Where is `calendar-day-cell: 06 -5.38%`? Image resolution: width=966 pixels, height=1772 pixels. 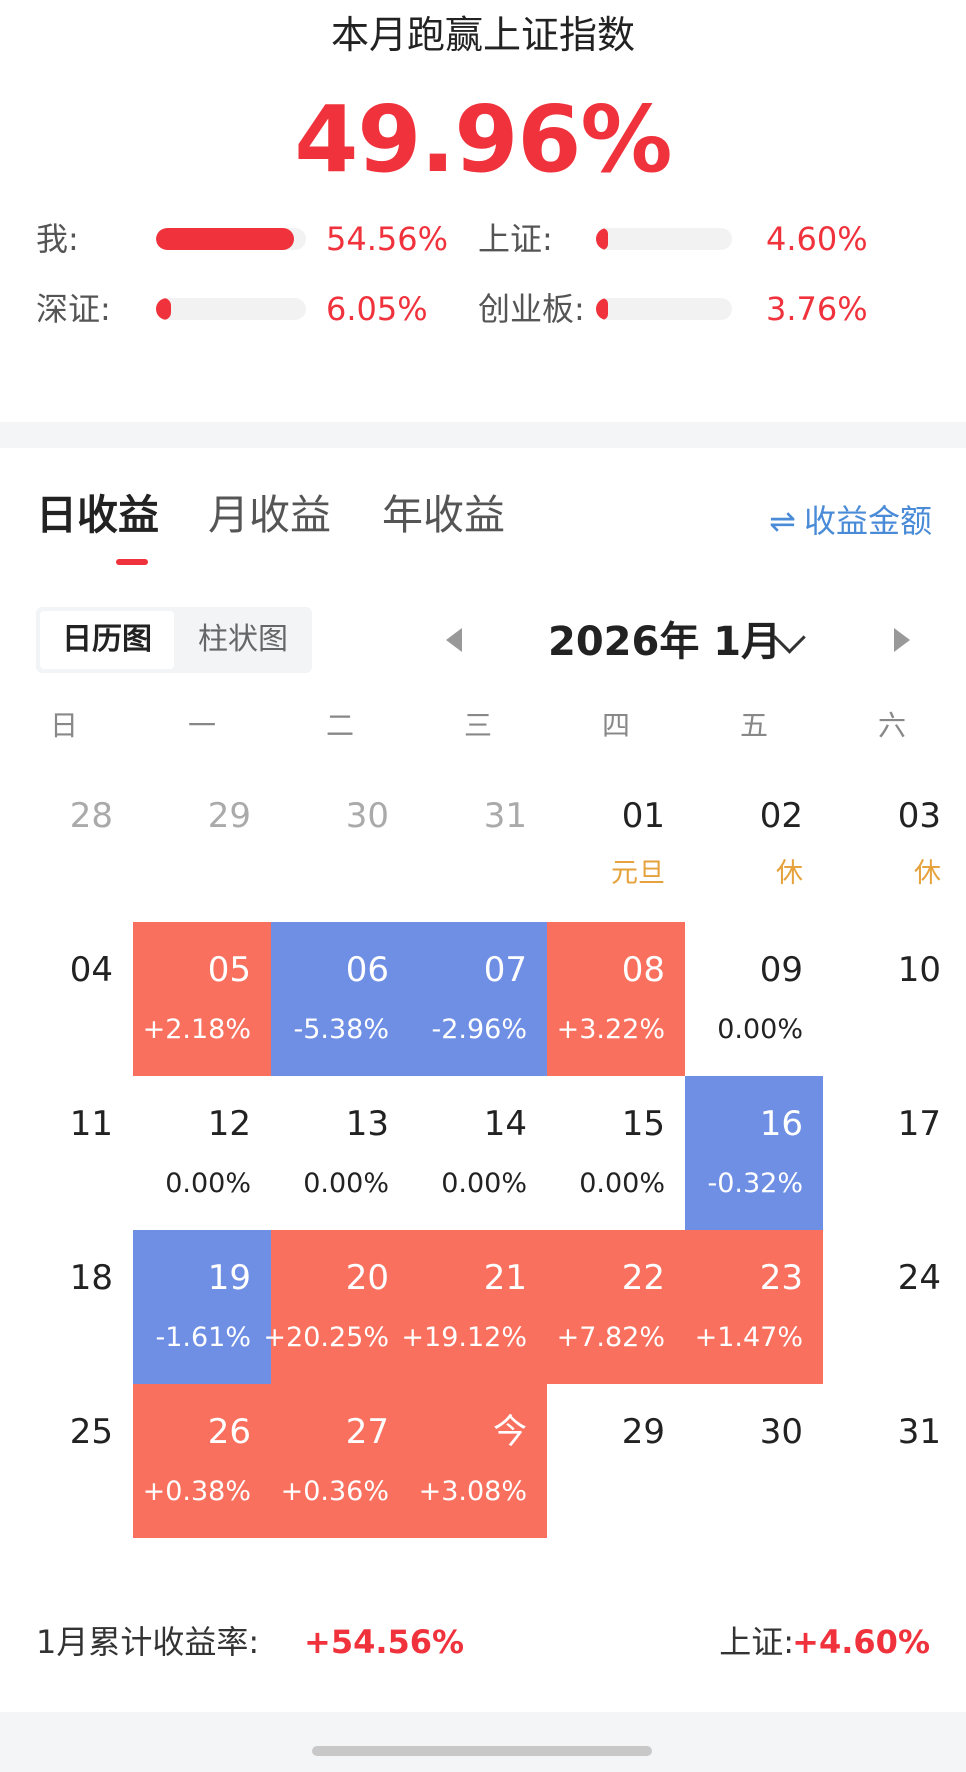 calendar-day-cell: 06 -5.38% is located at coordinates (340, 999).